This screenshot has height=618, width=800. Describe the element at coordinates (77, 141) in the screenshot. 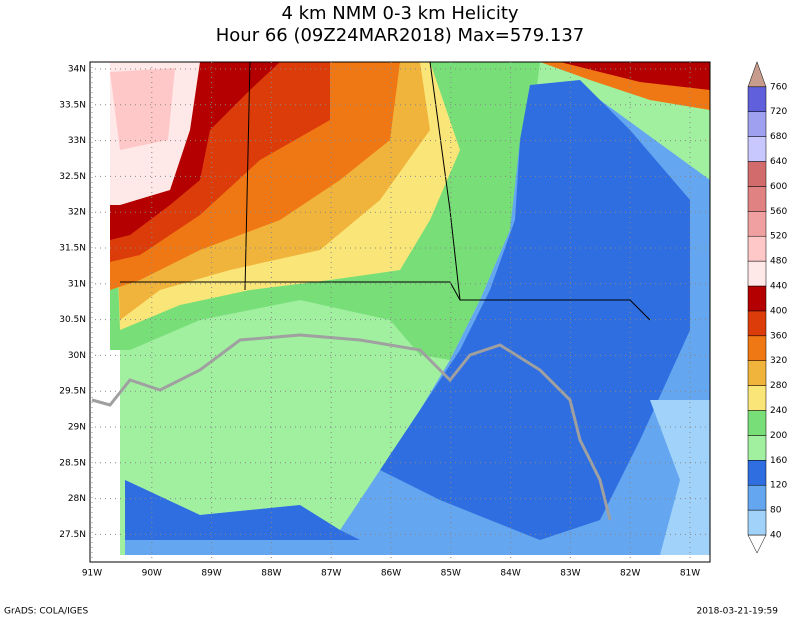

I see `lat-label: 33N` at that location.